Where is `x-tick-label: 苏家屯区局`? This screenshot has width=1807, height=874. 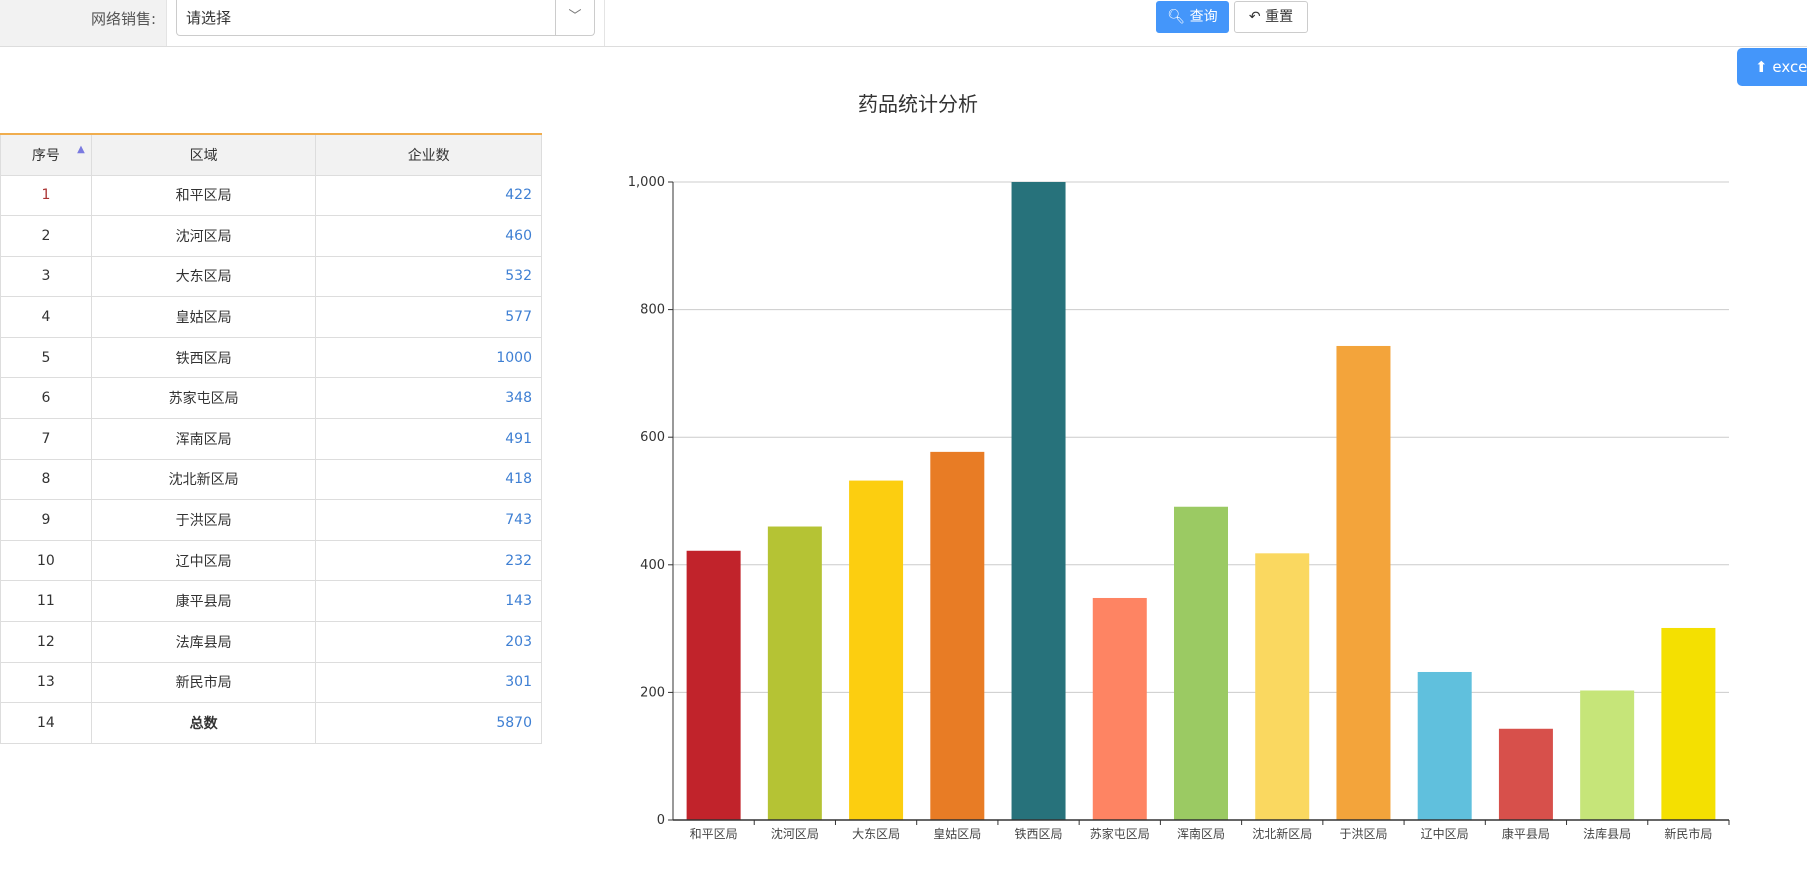
x-tick-label: 苏家屯区局 is located at coordinates (1120, 833).